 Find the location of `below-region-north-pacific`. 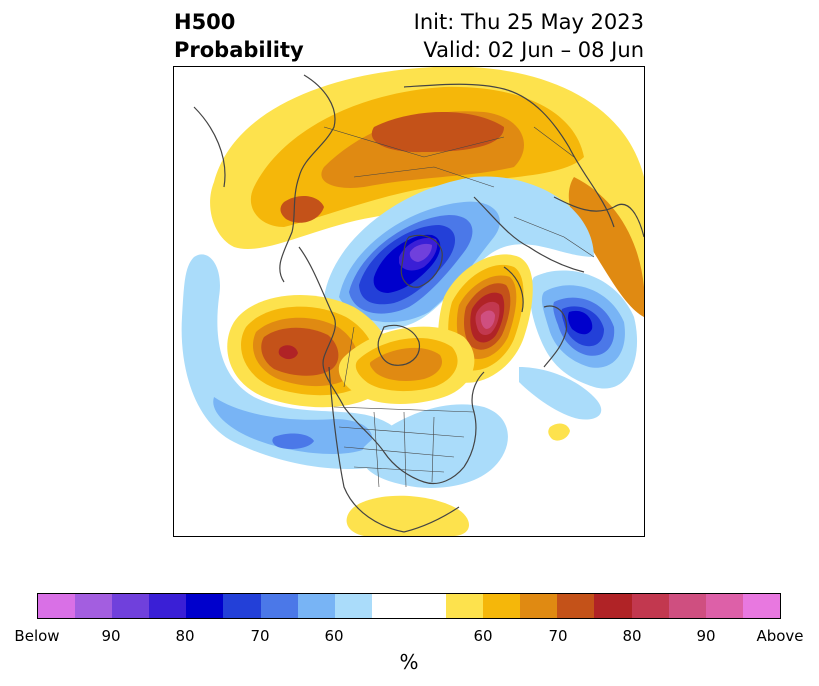

below-region-north-pacific is located at coordinates (293, 362).